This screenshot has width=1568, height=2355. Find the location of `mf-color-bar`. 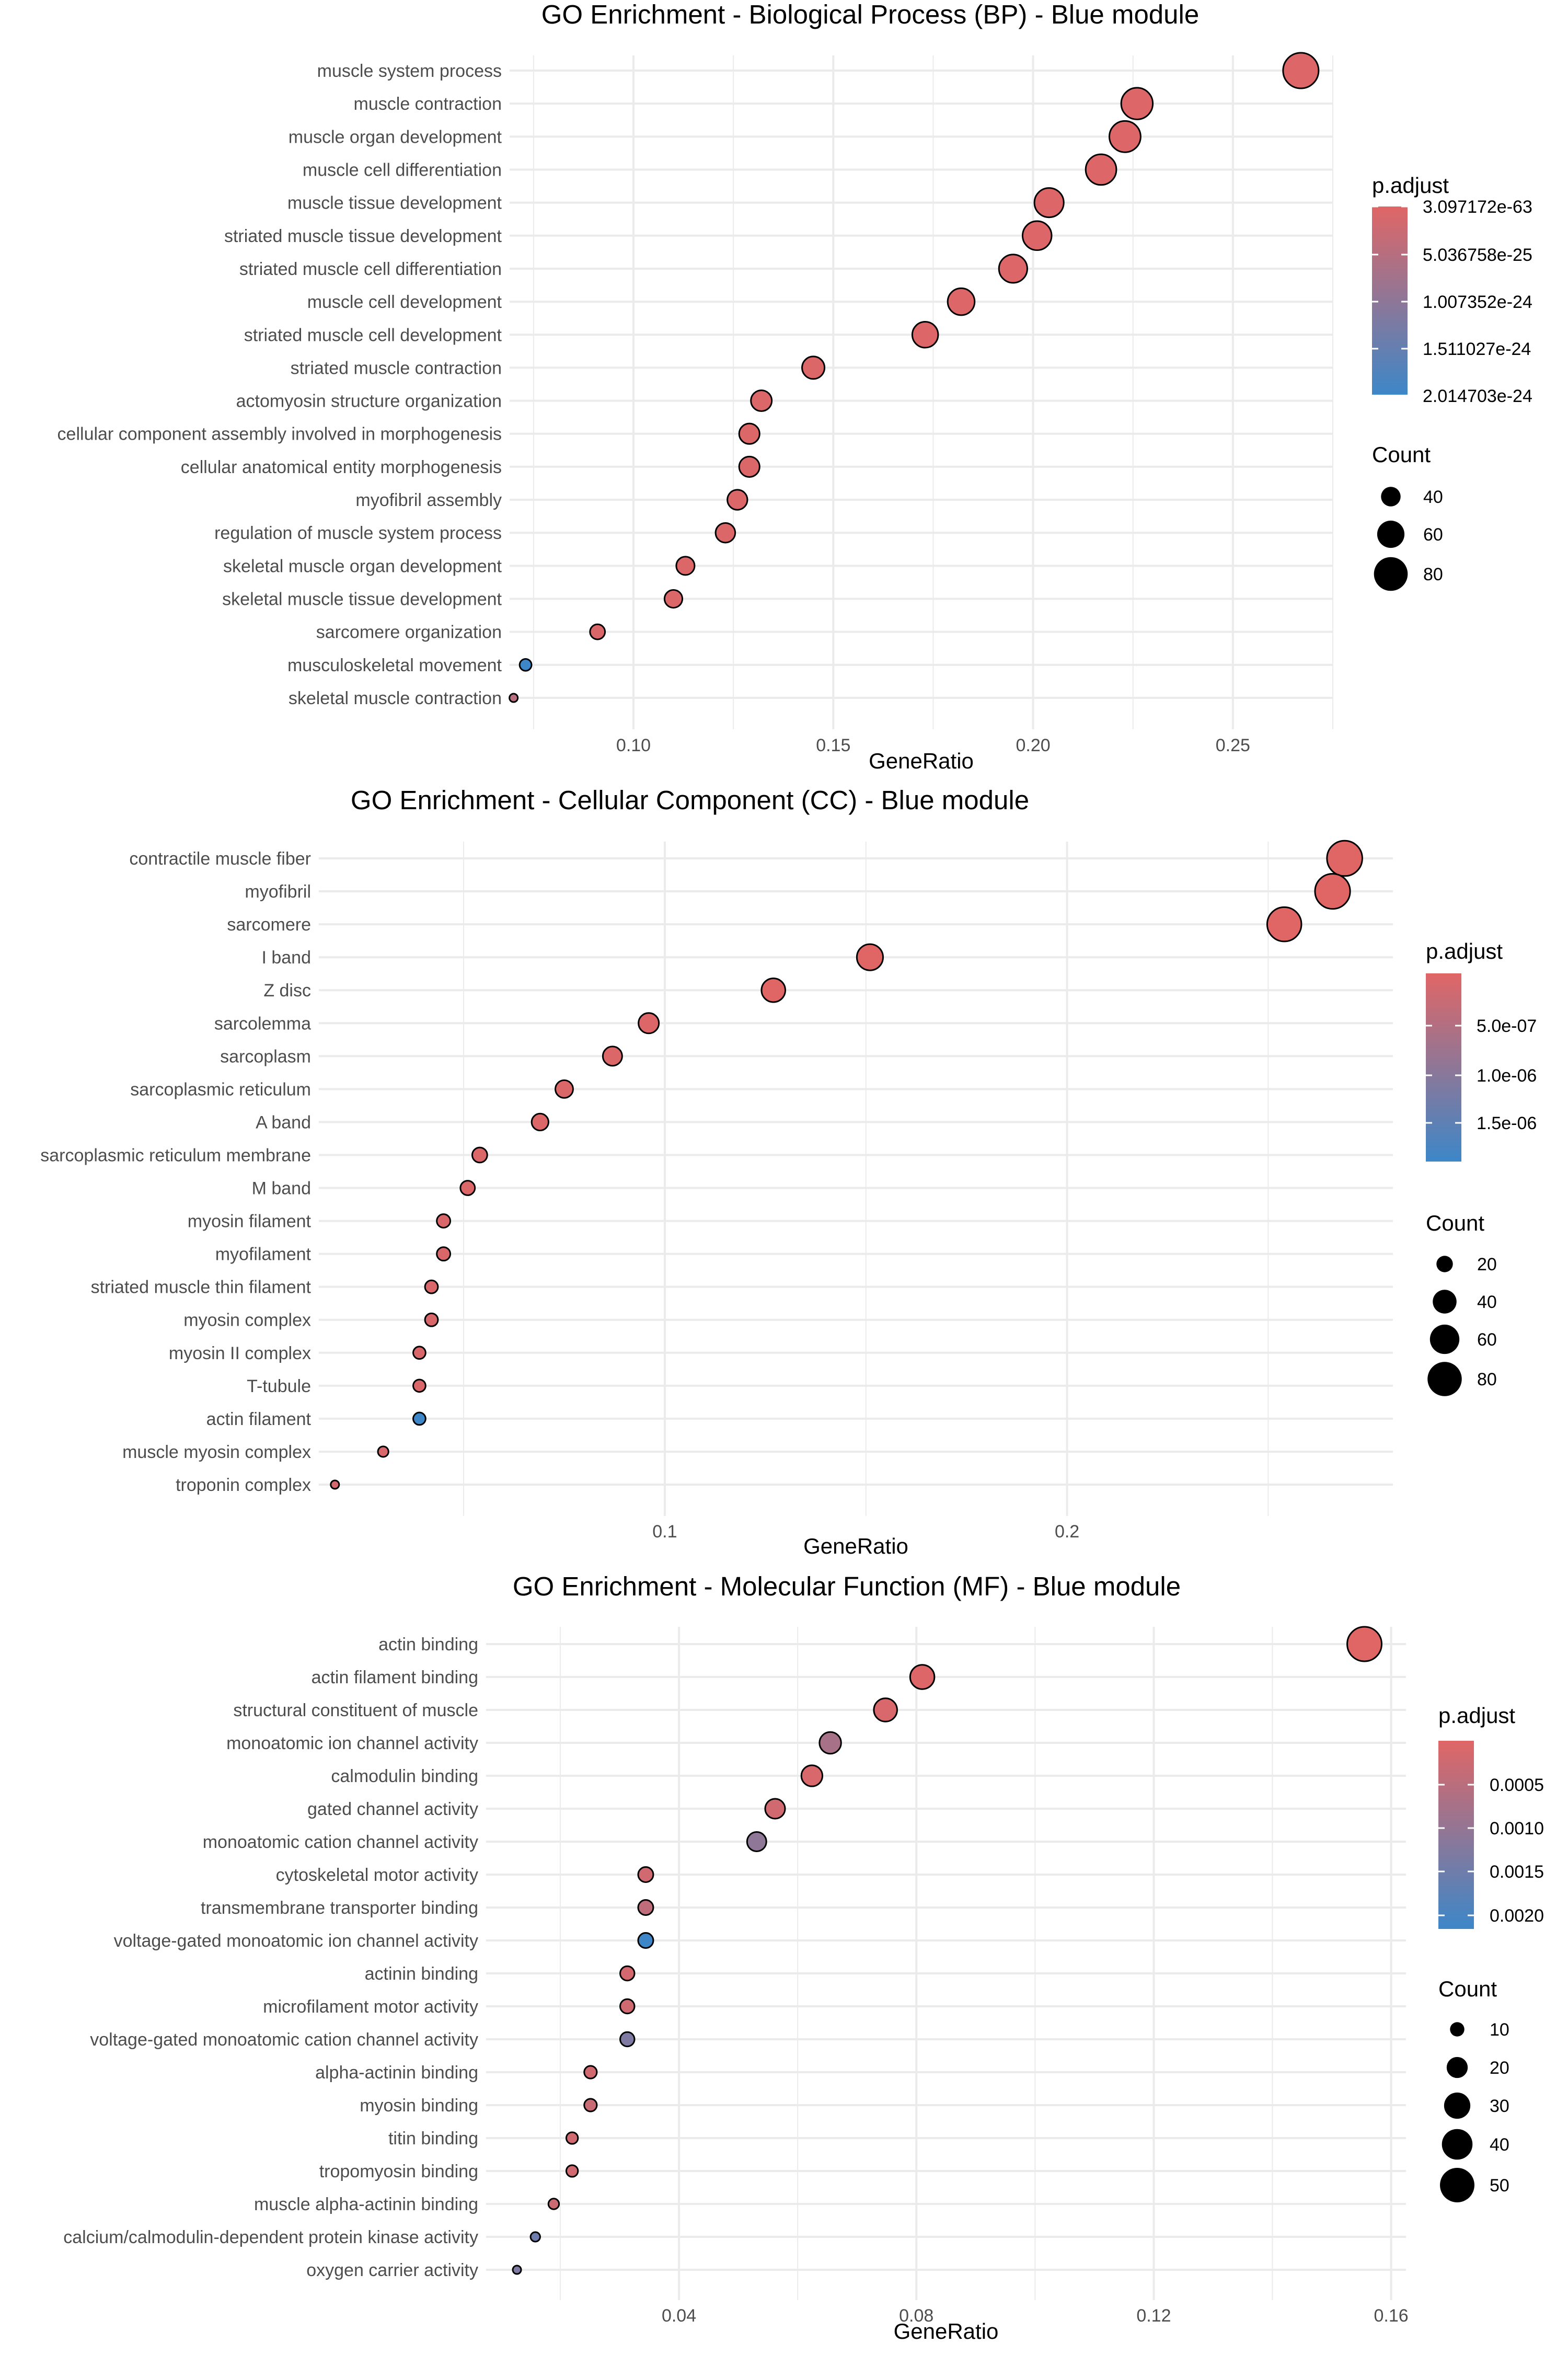

mf-color-bar is located at coordinates (1456, 1835).